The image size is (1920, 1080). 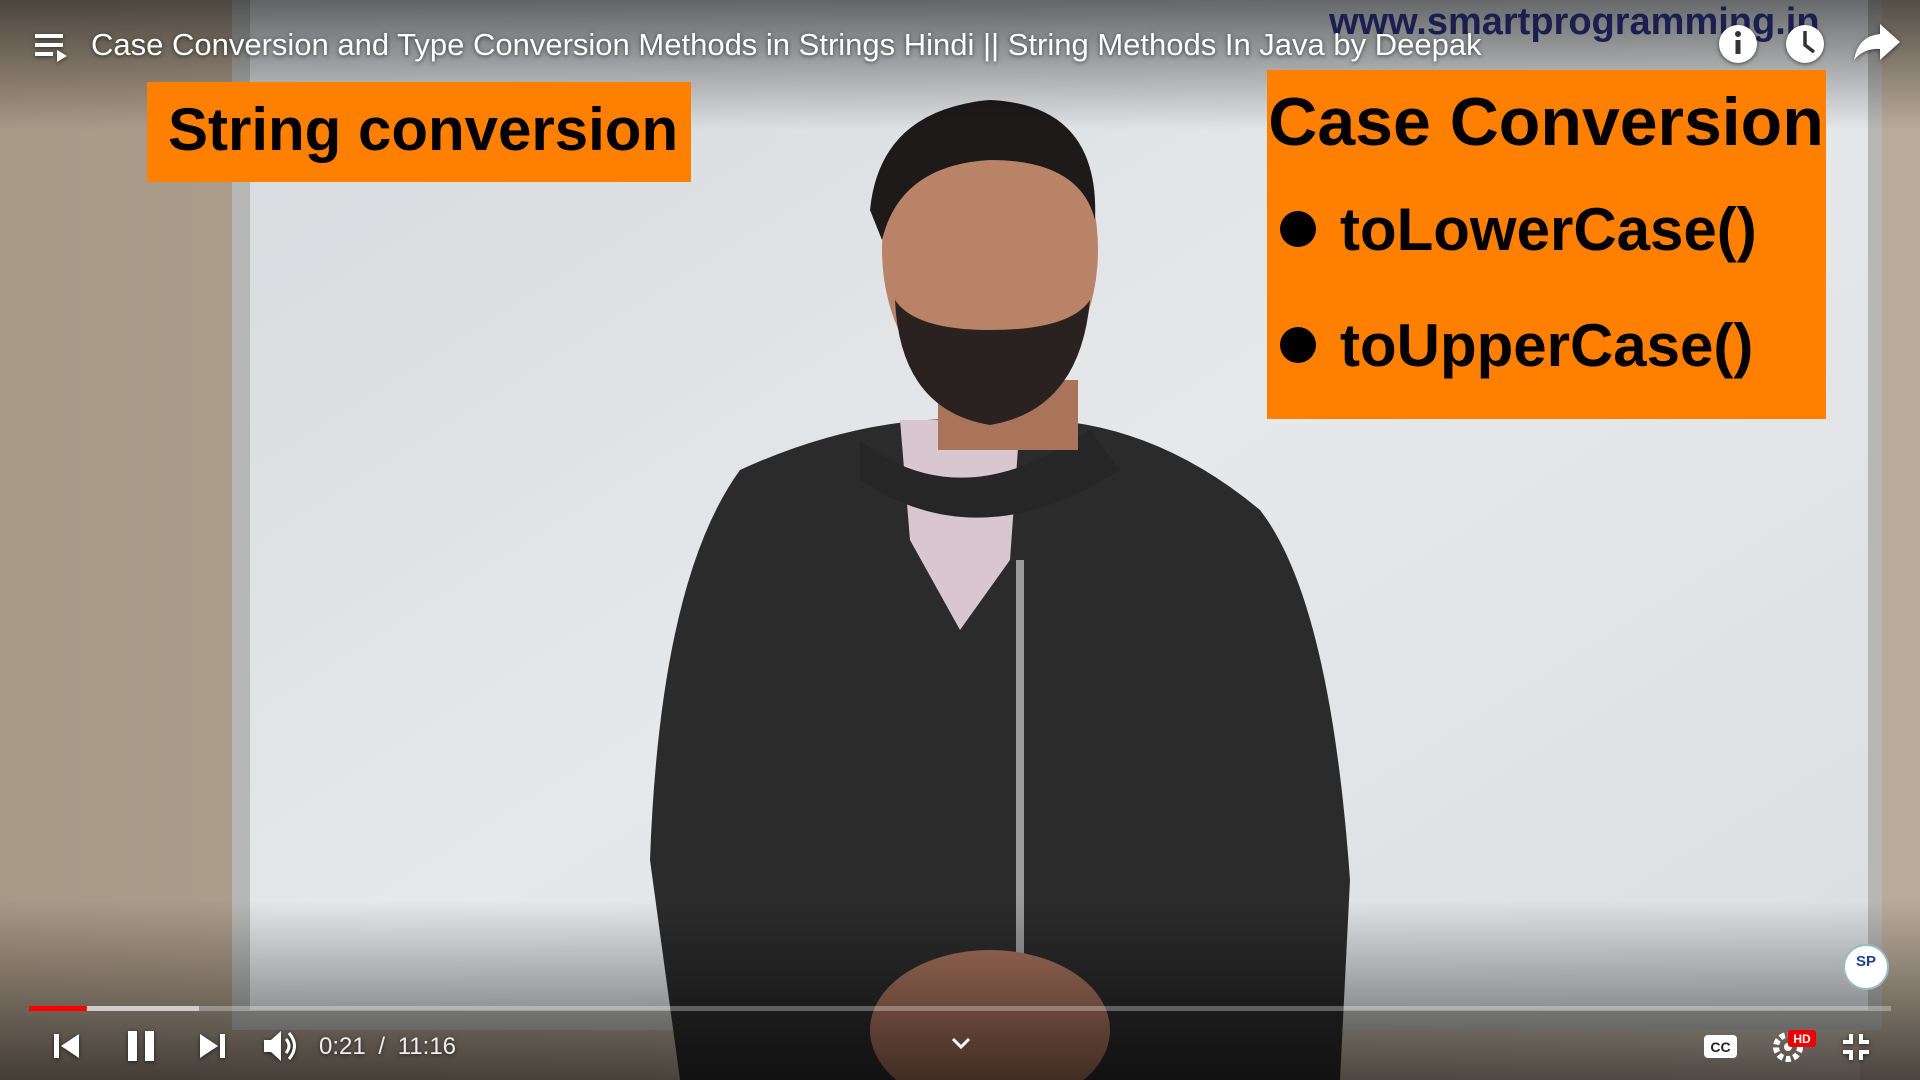 I want to click on channel-logo: SP, so click(x=1866, y=967).